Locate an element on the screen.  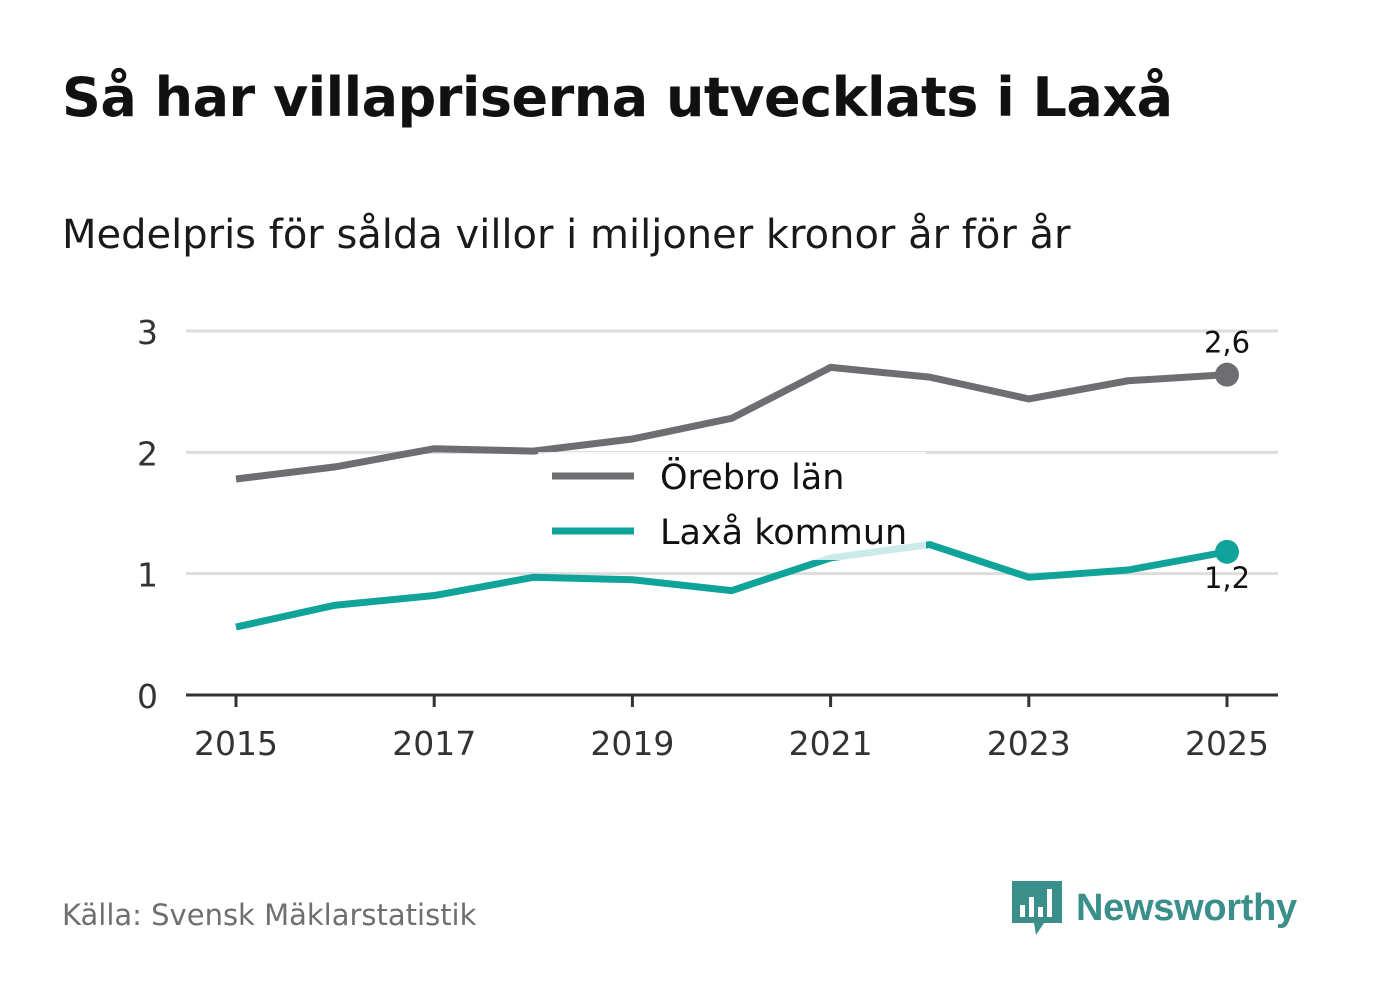
brand-logo: Newsworthy is located at coordinates (1153, 908).